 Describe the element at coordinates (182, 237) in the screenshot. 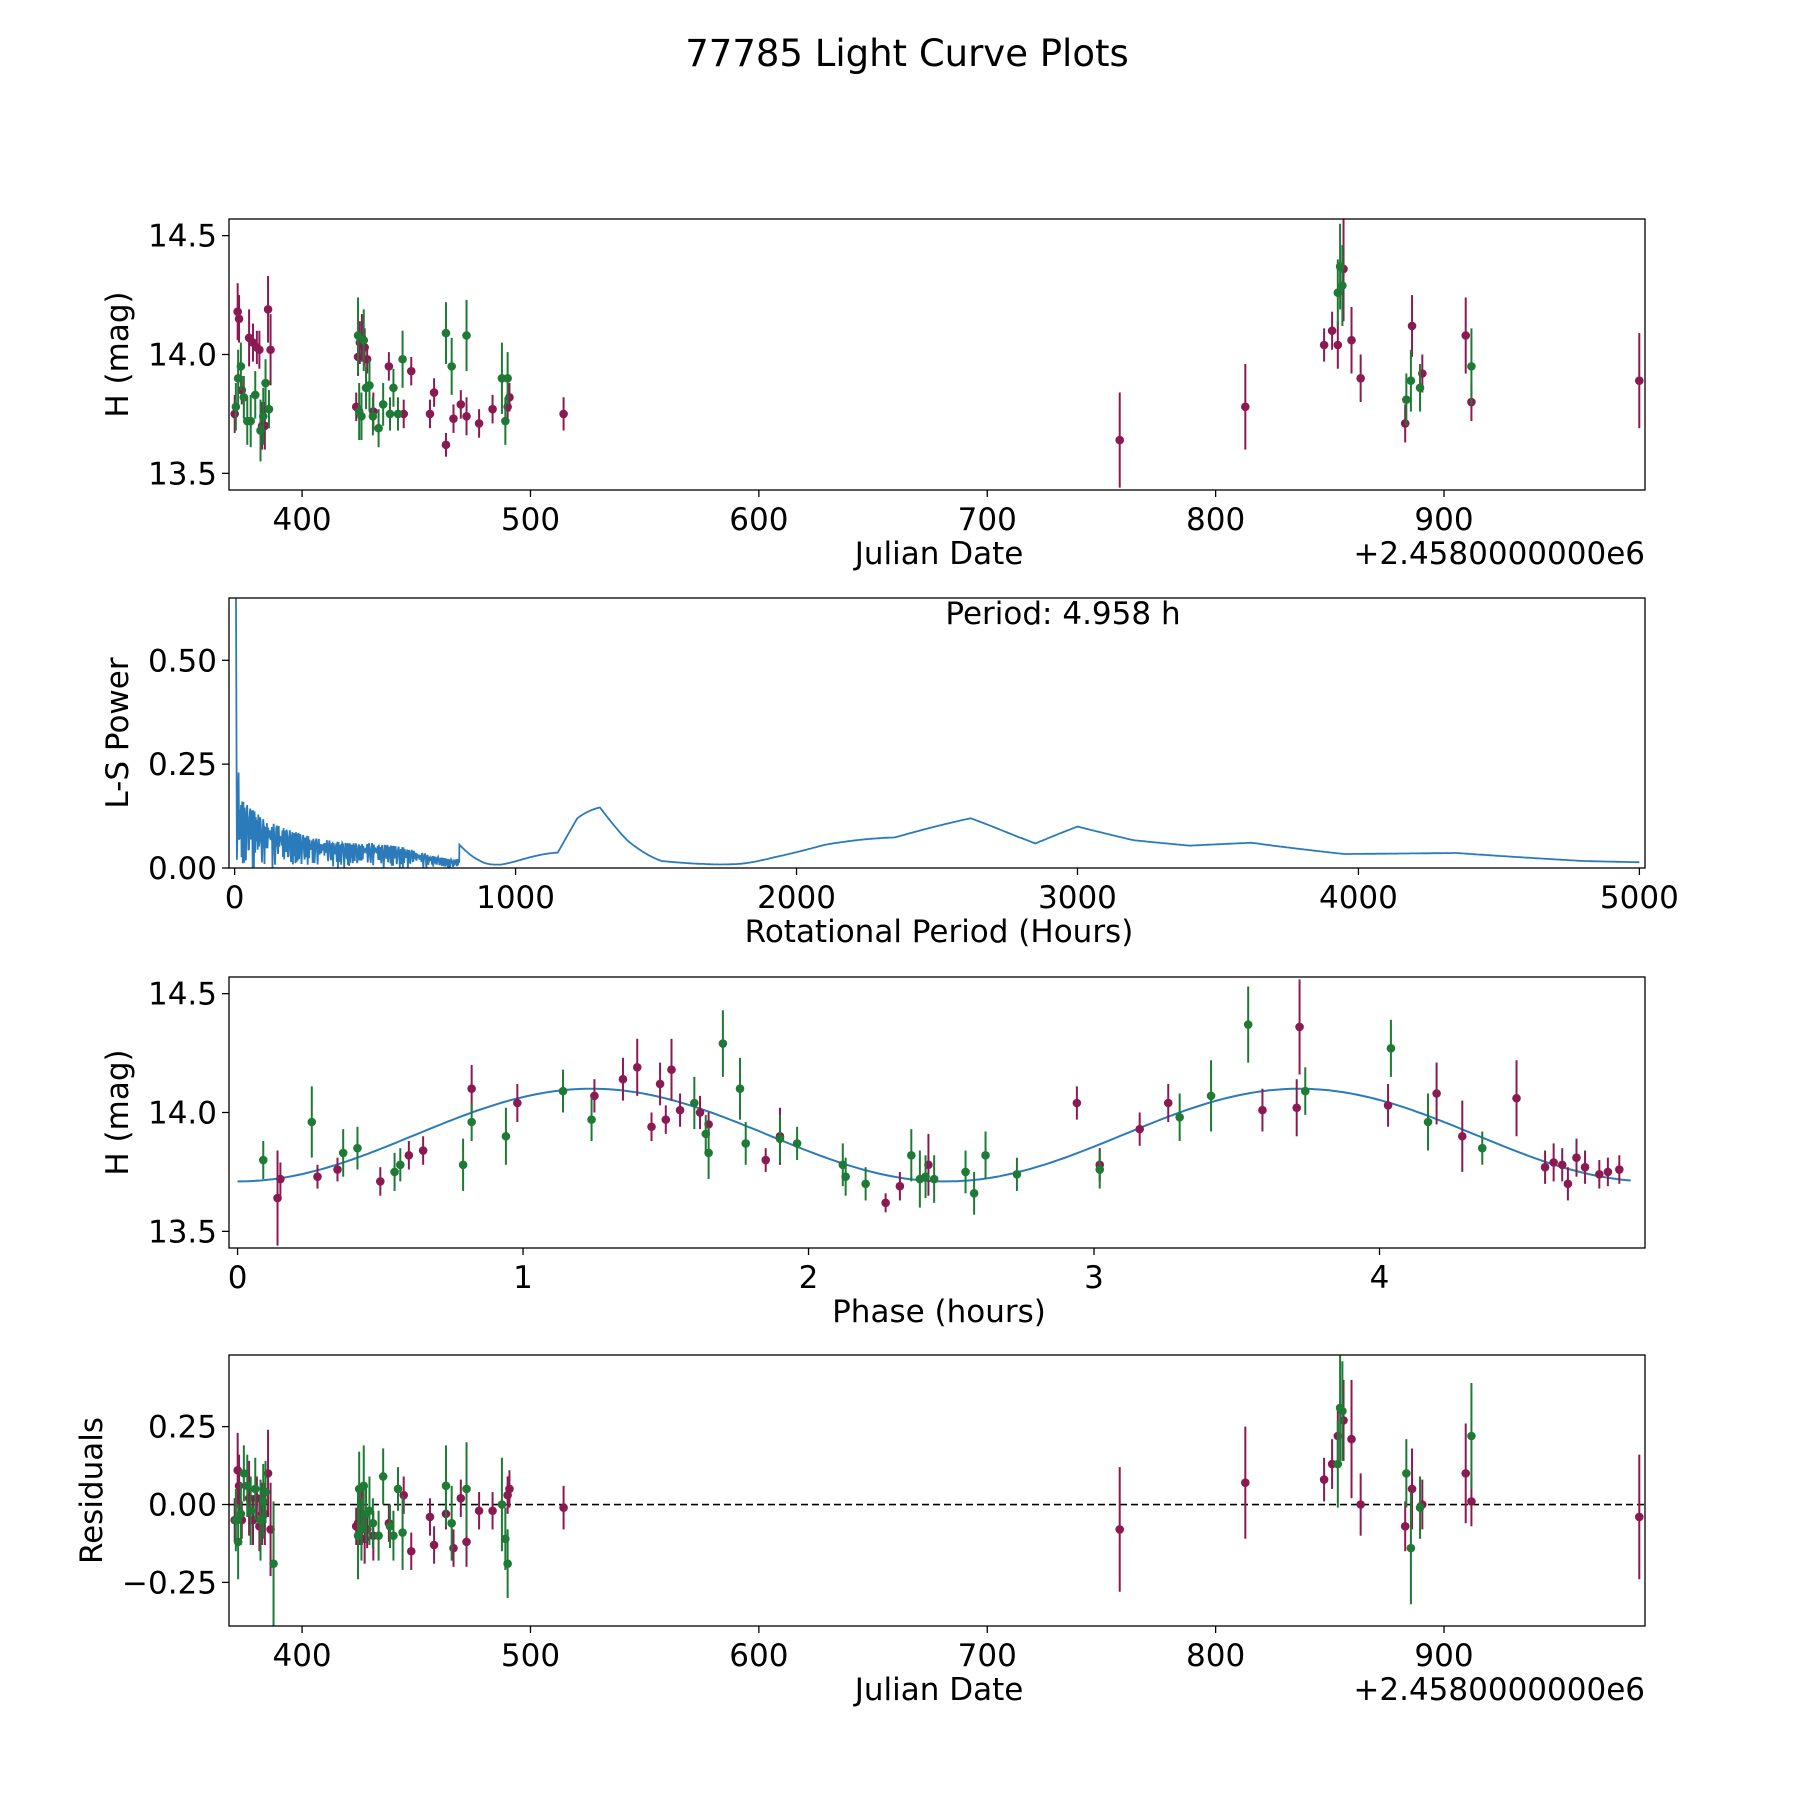

I see `y-tick-label: 14.5` at that location.